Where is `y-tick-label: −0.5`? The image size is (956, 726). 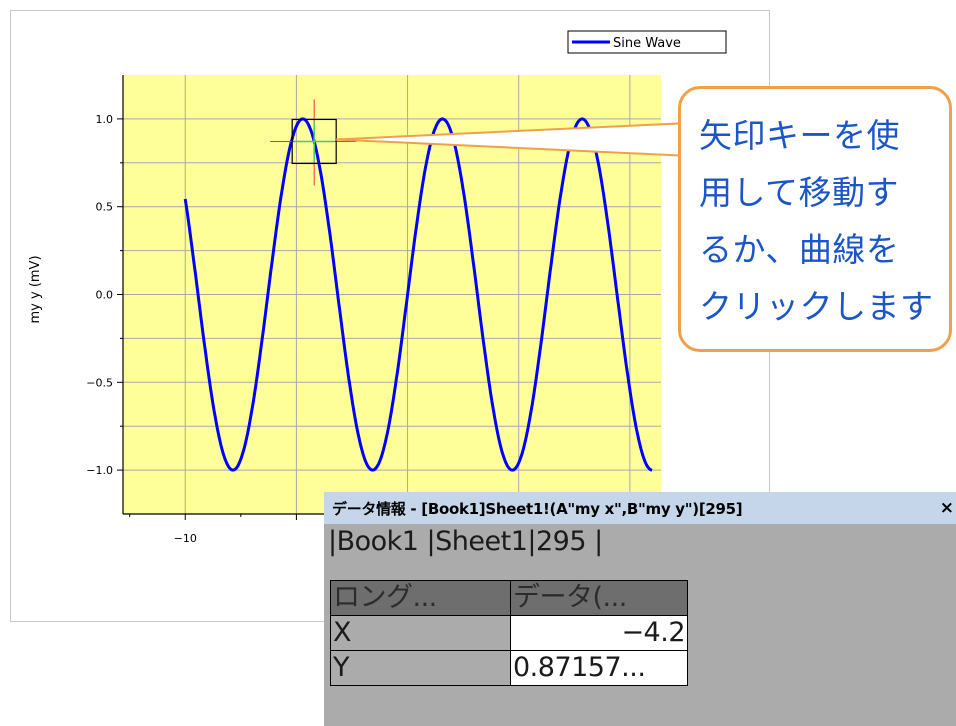 y-tick-label: −0.5 is located at coordinates (99, 382).